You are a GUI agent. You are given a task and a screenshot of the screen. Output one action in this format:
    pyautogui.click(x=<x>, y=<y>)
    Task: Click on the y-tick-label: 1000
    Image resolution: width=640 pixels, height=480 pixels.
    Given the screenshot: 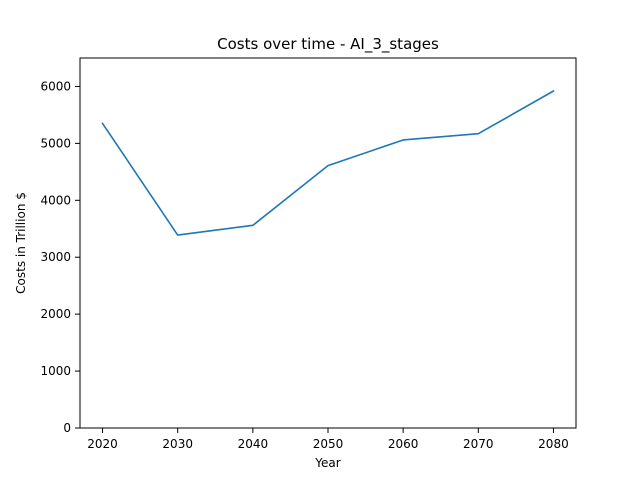 What is the action you would take?
    pyautogui.click(x=55, y=371)
    